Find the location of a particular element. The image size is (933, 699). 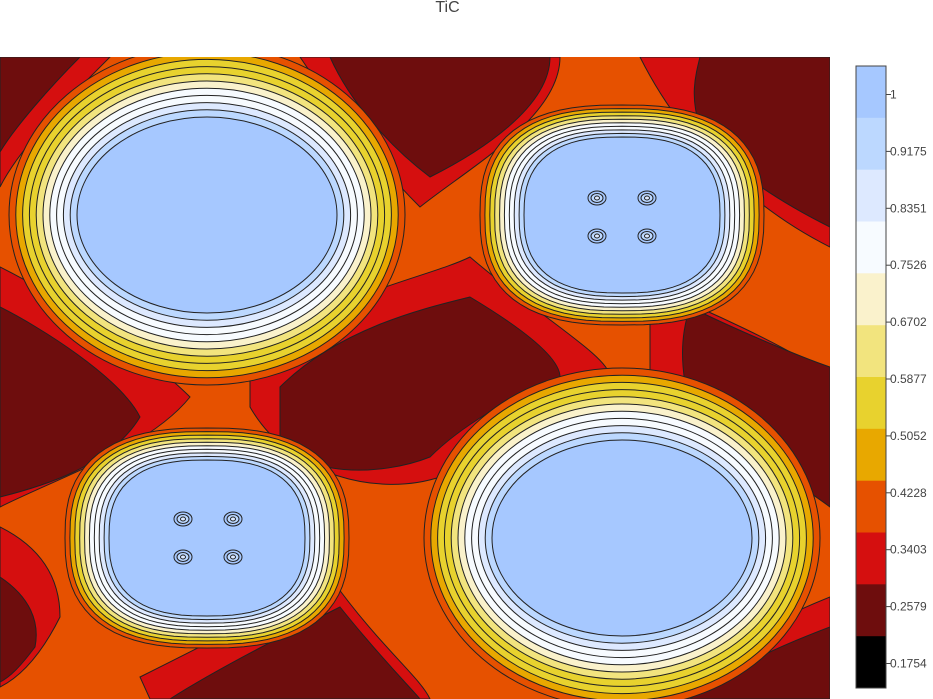

colorbar-tick-label: 0.9175 is located at coordinates (908, 151).